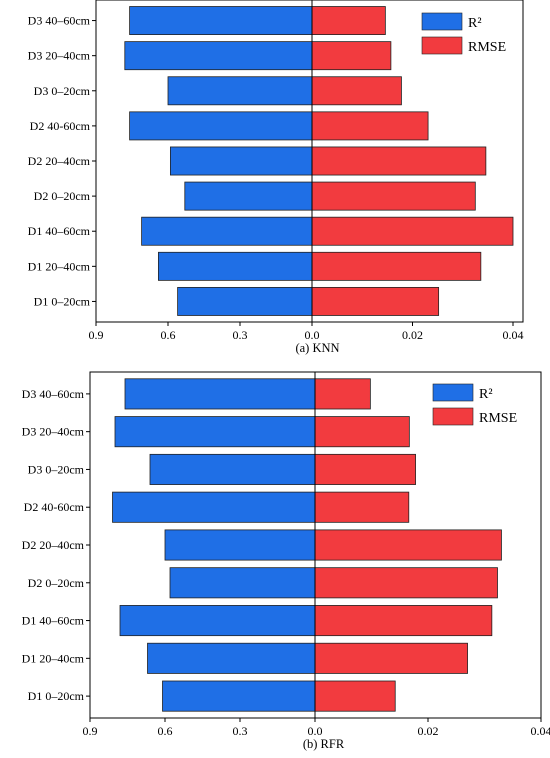  What do you see at coordinates (324, 744) in the screenshot?
I see `panel-caption: (b) RFR` at bounding box center [324, 744].